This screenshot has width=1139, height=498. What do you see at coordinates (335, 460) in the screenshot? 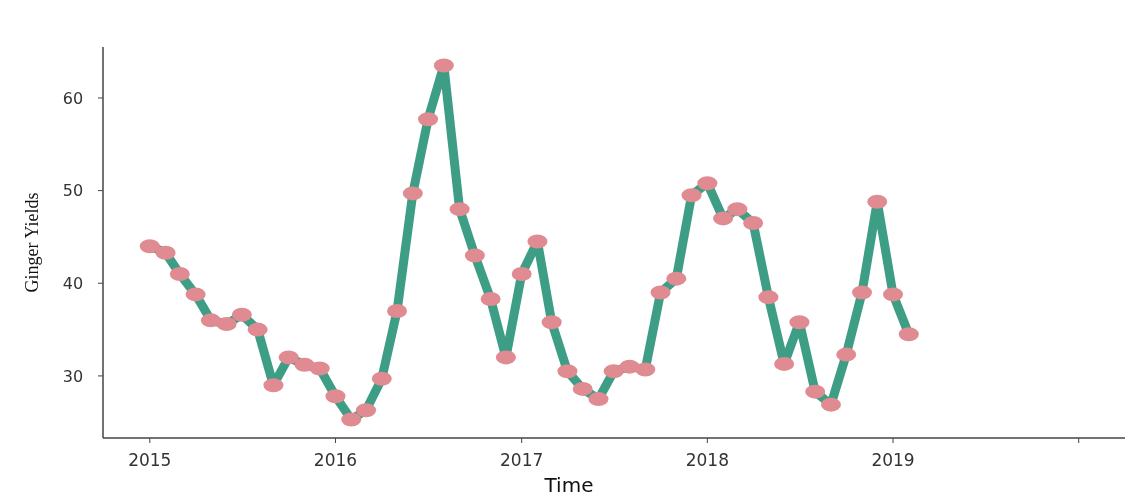
I see `x-tick-label: 2016` at bounding box center [335, 460].